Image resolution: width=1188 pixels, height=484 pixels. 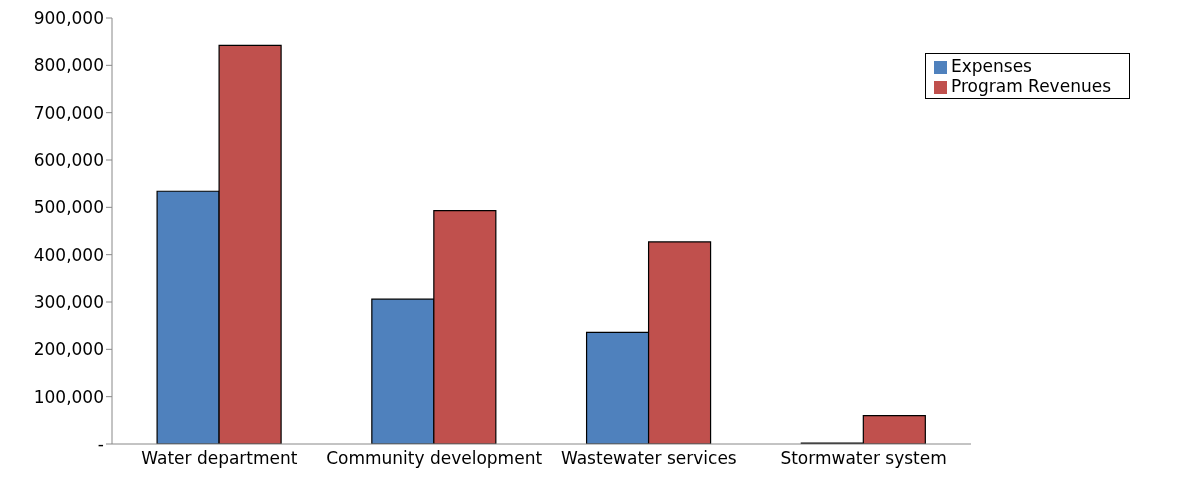 What do you see at coordinates (68, 396) in the screenshot?
I see `y-tick-label: 100,000` at bounding box center [68, 396].